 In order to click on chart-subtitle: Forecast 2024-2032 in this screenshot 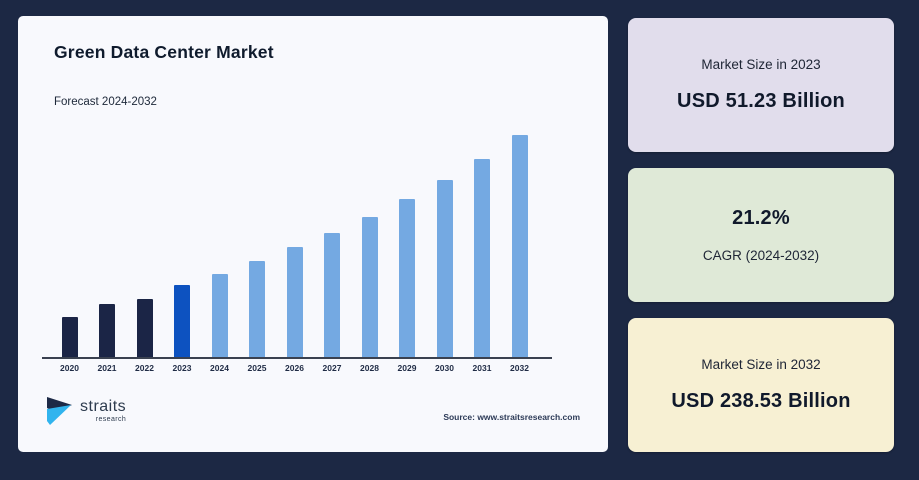, I will do `click(105, 102)`.